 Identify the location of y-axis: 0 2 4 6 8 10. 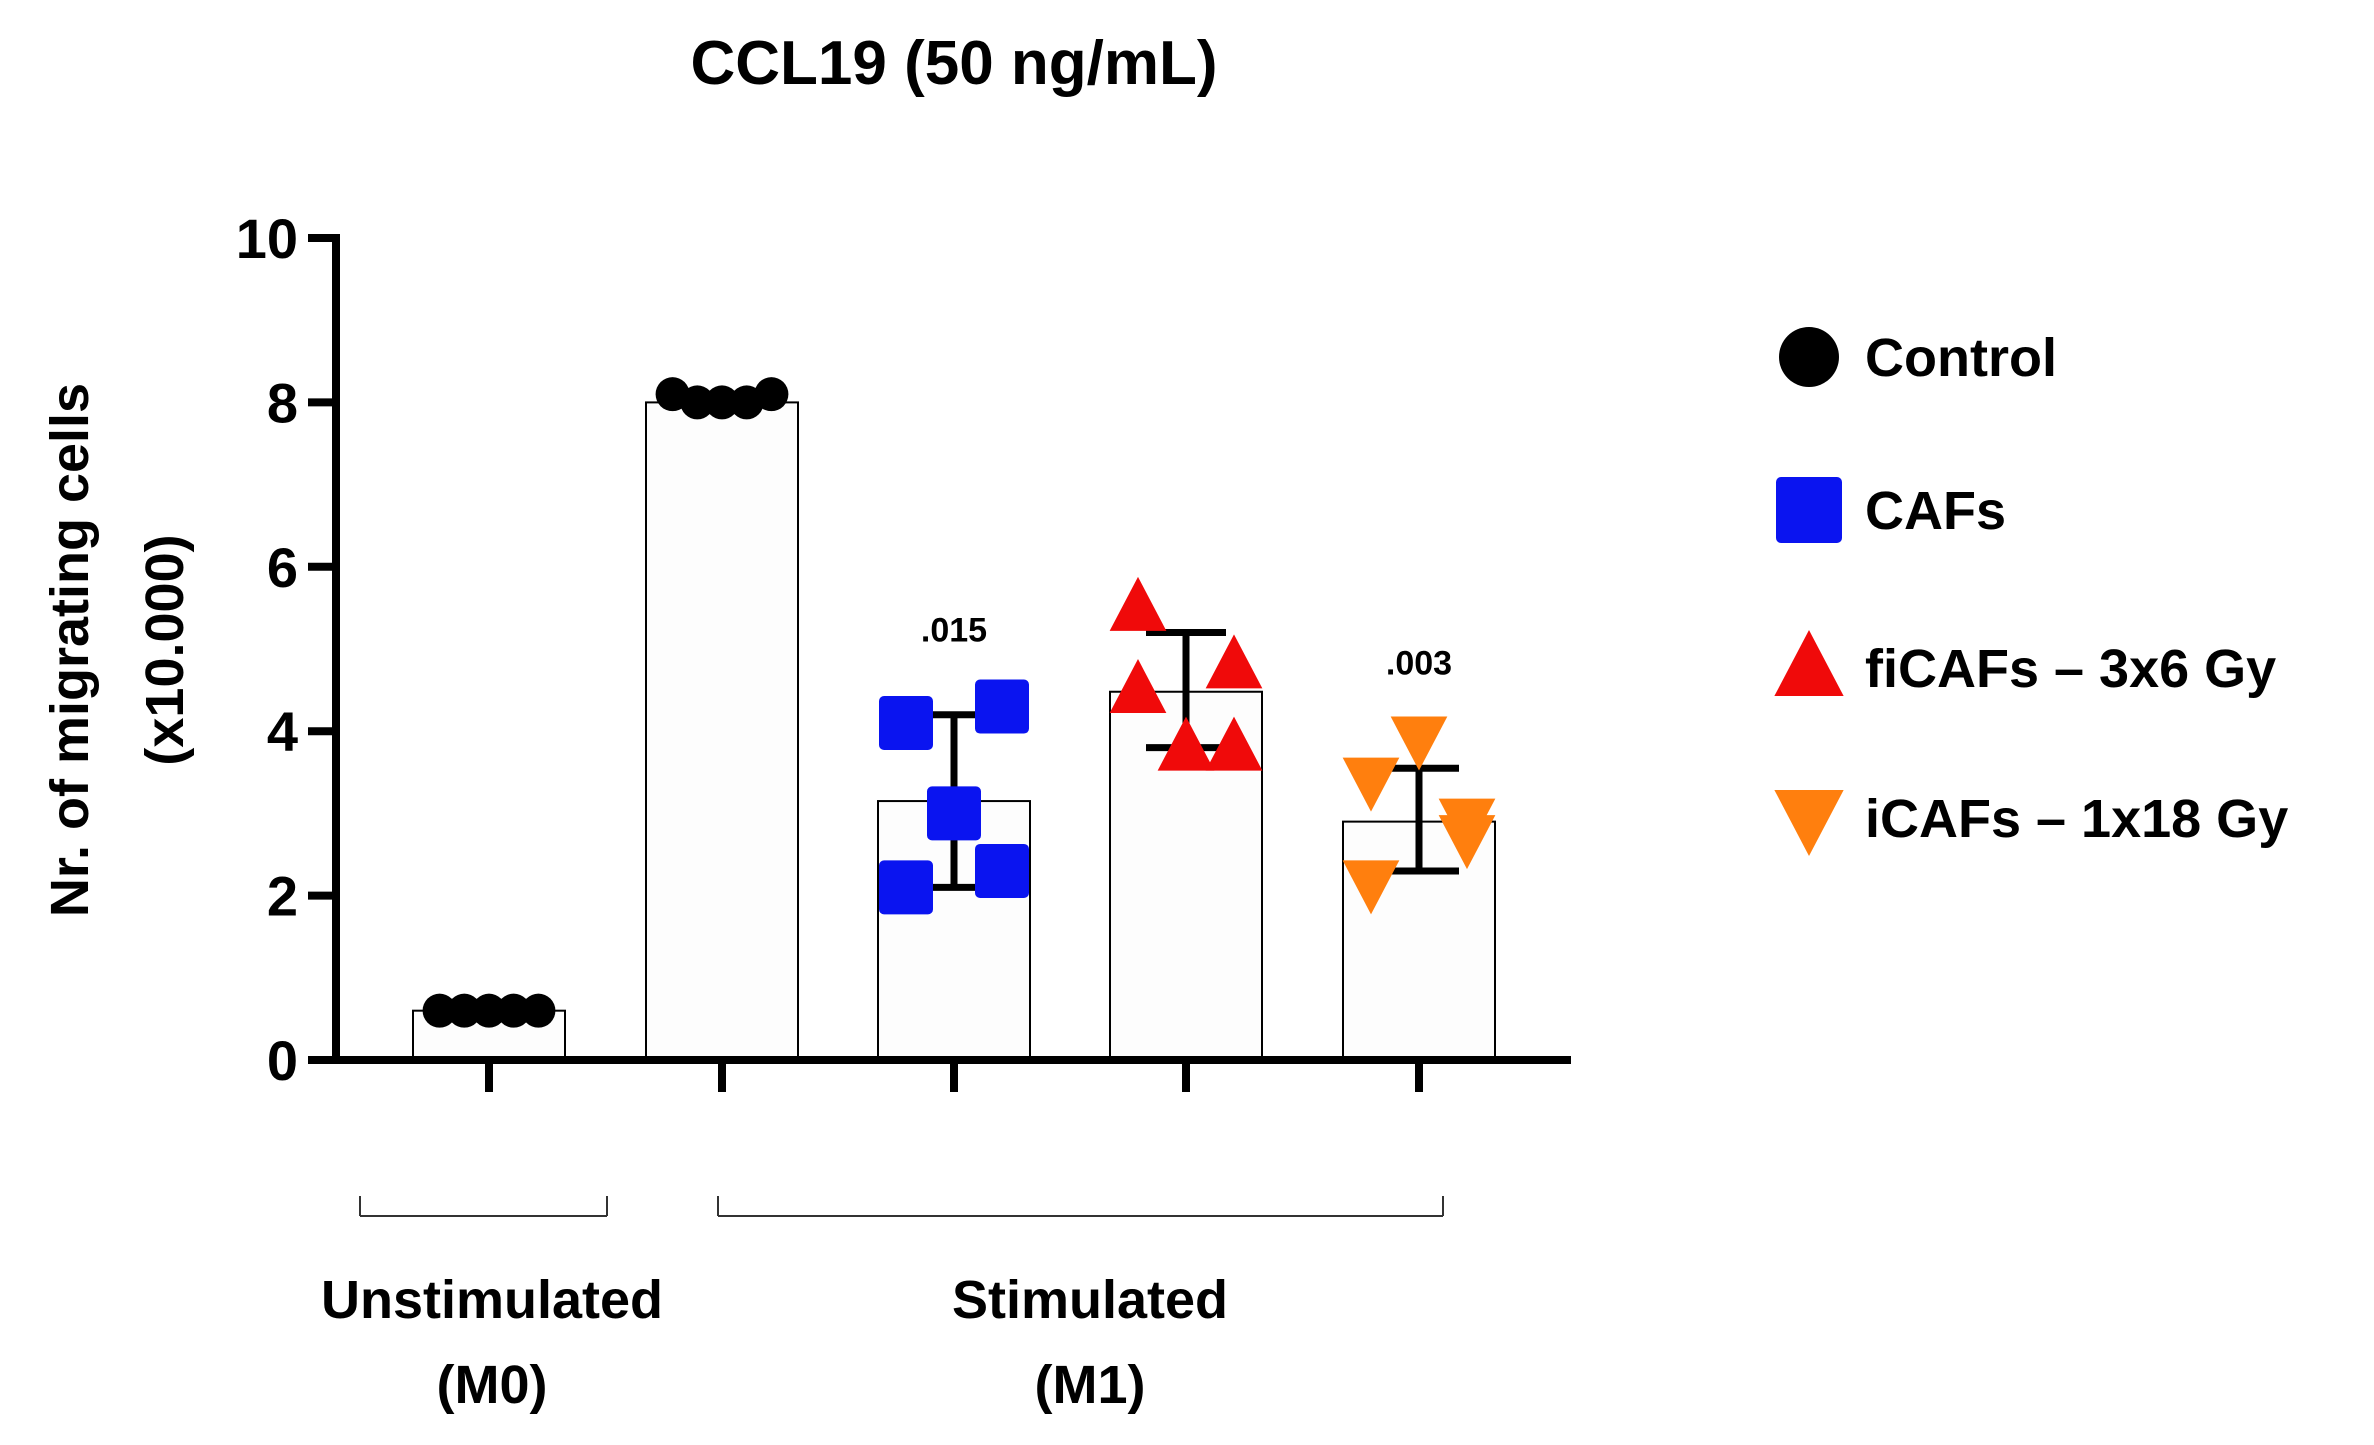
(286, 649).